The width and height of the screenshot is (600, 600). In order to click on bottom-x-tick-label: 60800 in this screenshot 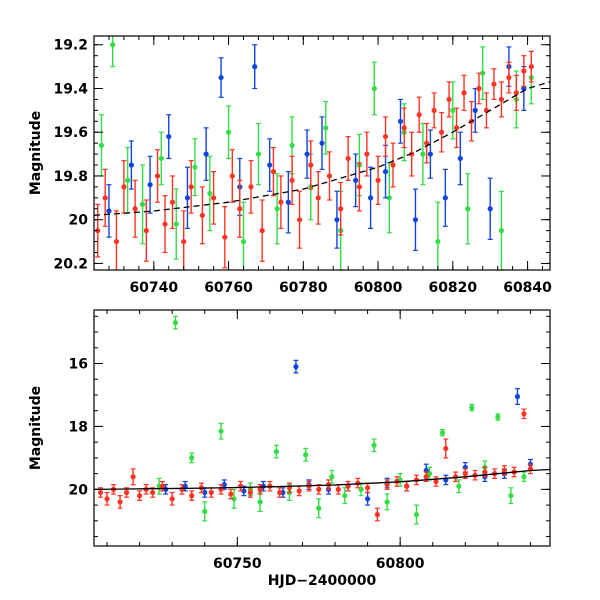, I will do `click(400, 564)`.